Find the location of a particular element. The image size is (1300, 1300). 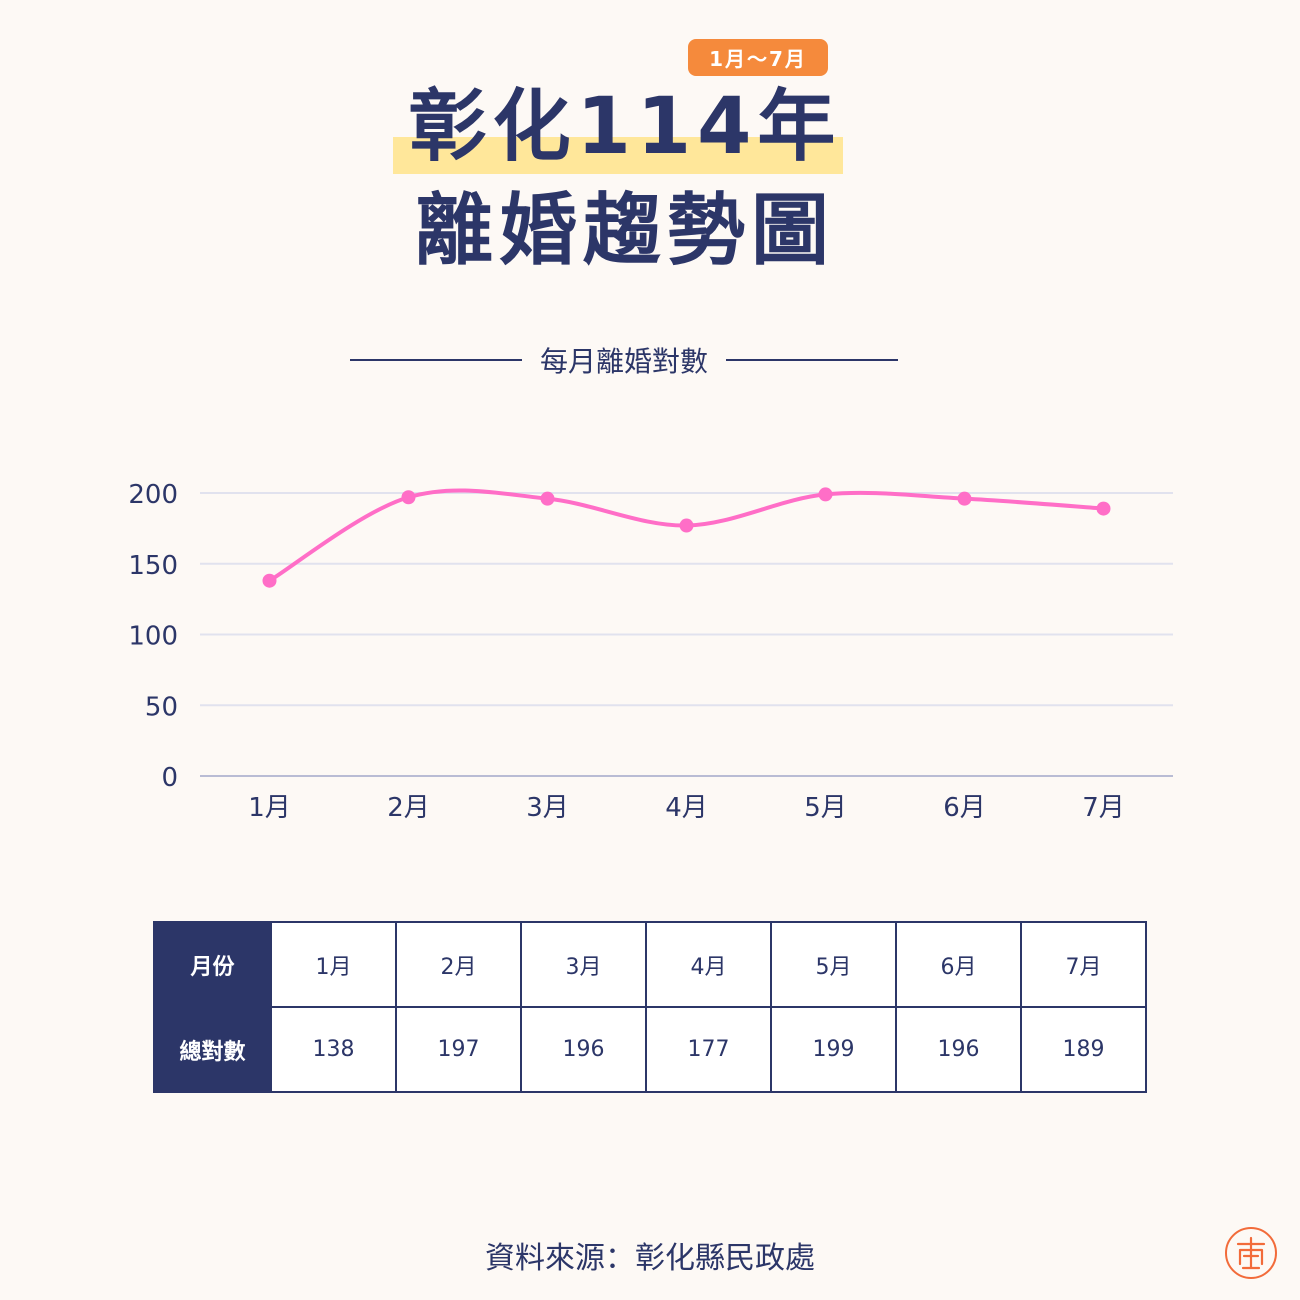

subtitle-rule-right is located at coordinates (812, 360).